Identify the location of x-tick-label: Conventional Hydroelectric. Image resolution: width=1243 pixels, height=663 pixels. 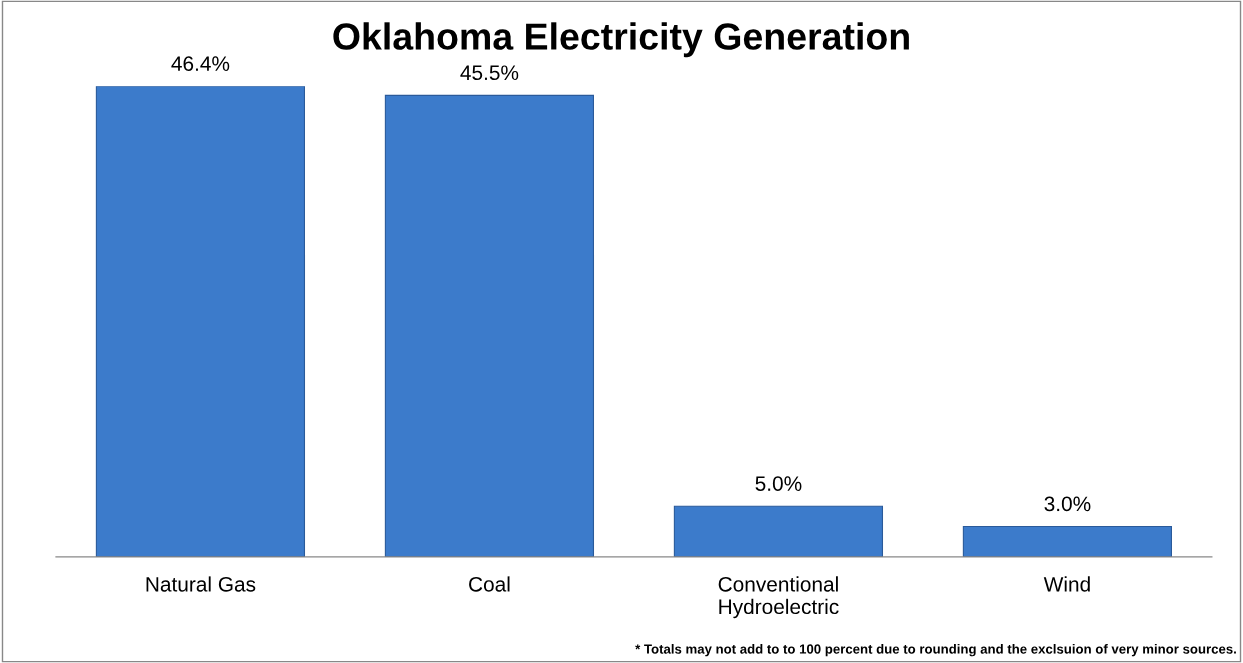
(778, 597).